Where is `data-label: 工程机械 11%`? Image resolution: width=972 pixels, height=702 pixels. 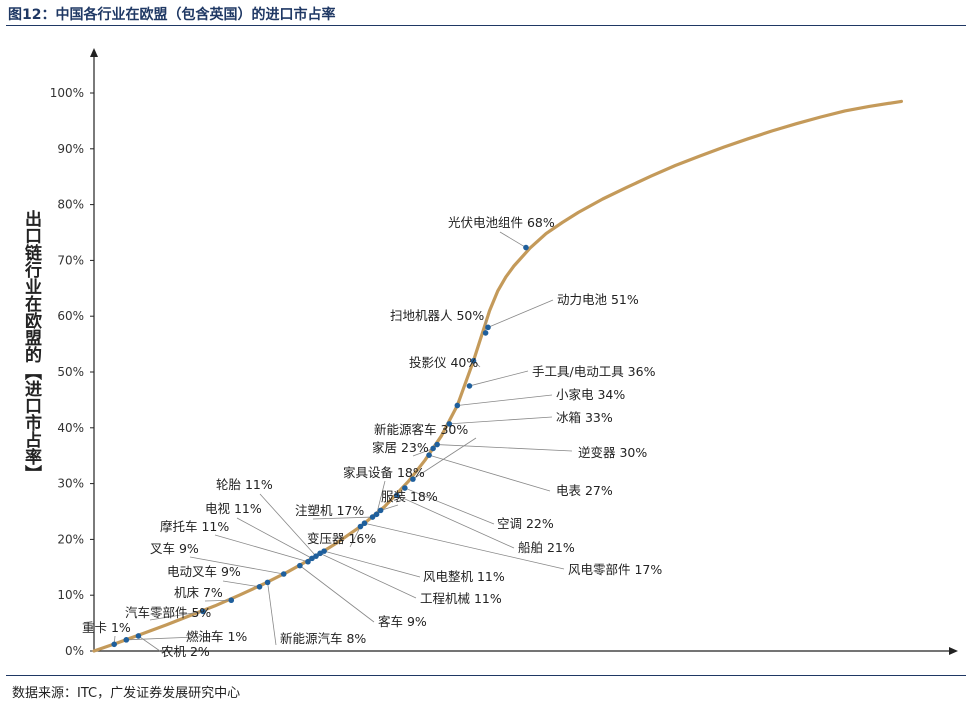 data-label: 工程机械 11% is located at coordinates (461, 598).